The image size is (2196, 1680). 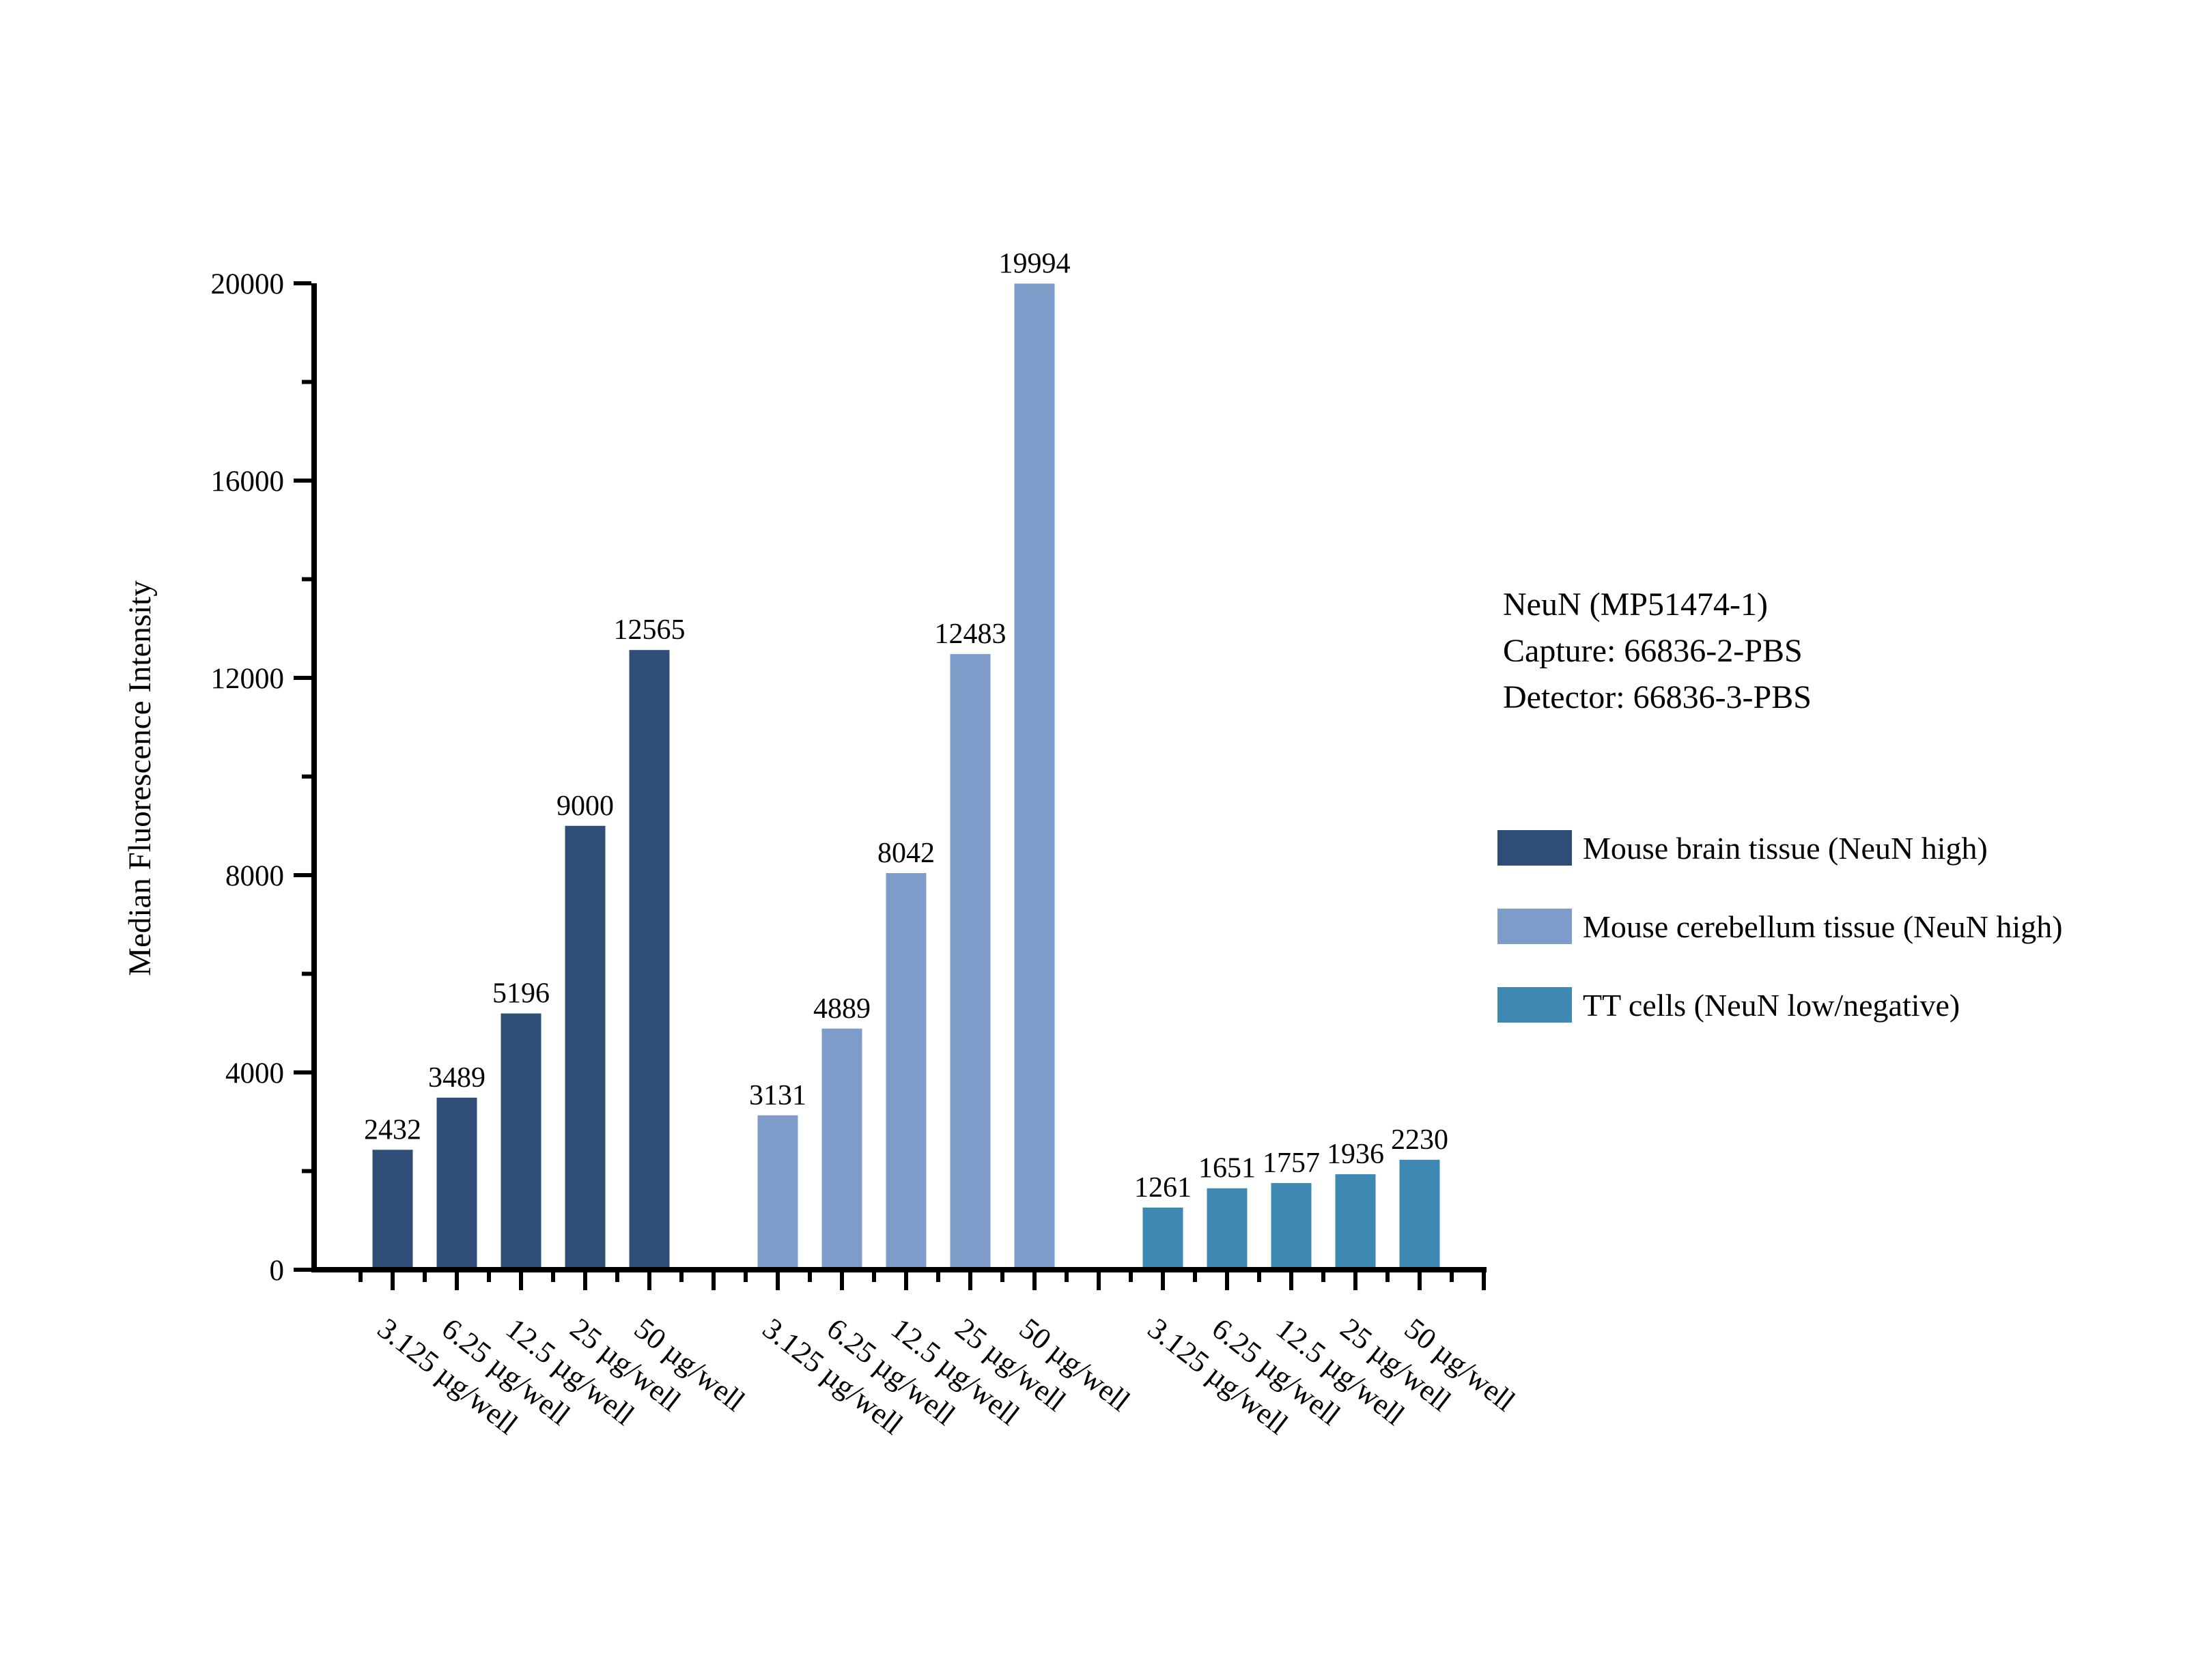 What do you see at coordinates (255, 1073) in the screenshot?
I see `y-tick-label: 4000` at bounding box center [255, 1073].